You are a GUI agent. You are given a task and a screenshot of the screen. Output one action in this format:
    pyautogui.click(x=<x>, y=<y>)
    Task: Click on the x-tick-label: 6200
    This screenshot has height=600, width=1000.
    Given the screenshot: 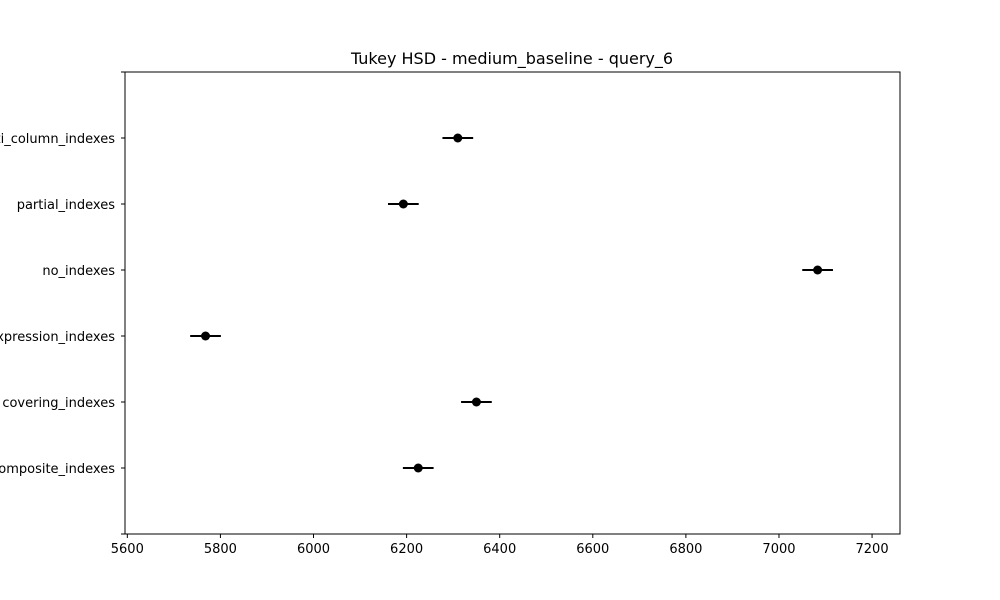 What is the action you would take?
    pyautogui.click(x=406, y=549)
    